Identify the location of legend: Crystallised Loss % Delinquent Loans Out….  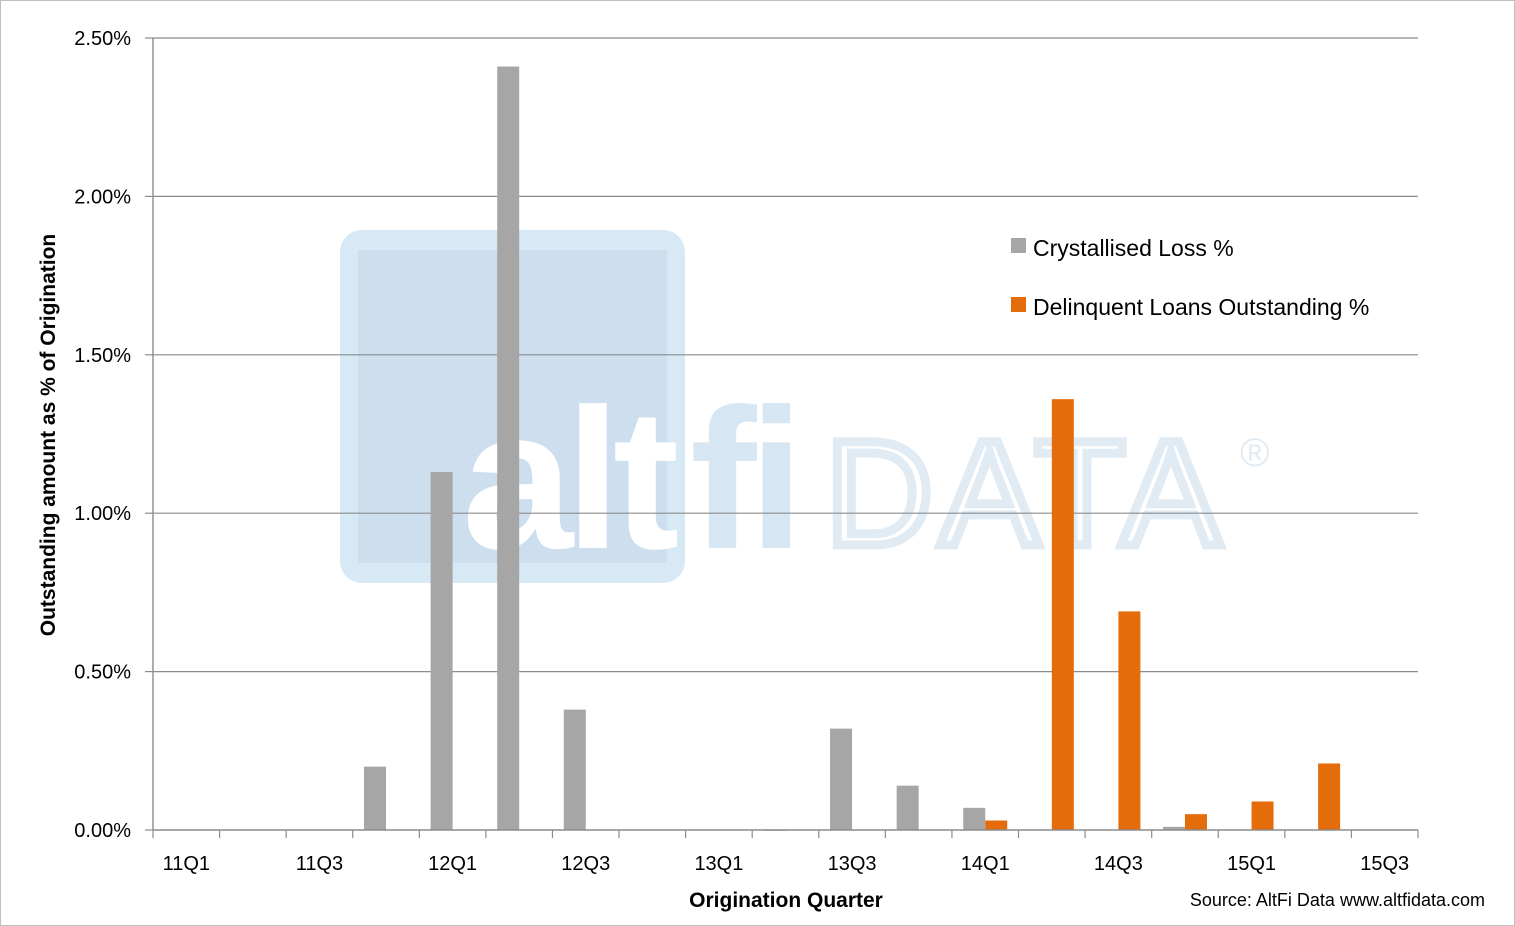
(1190, 277).